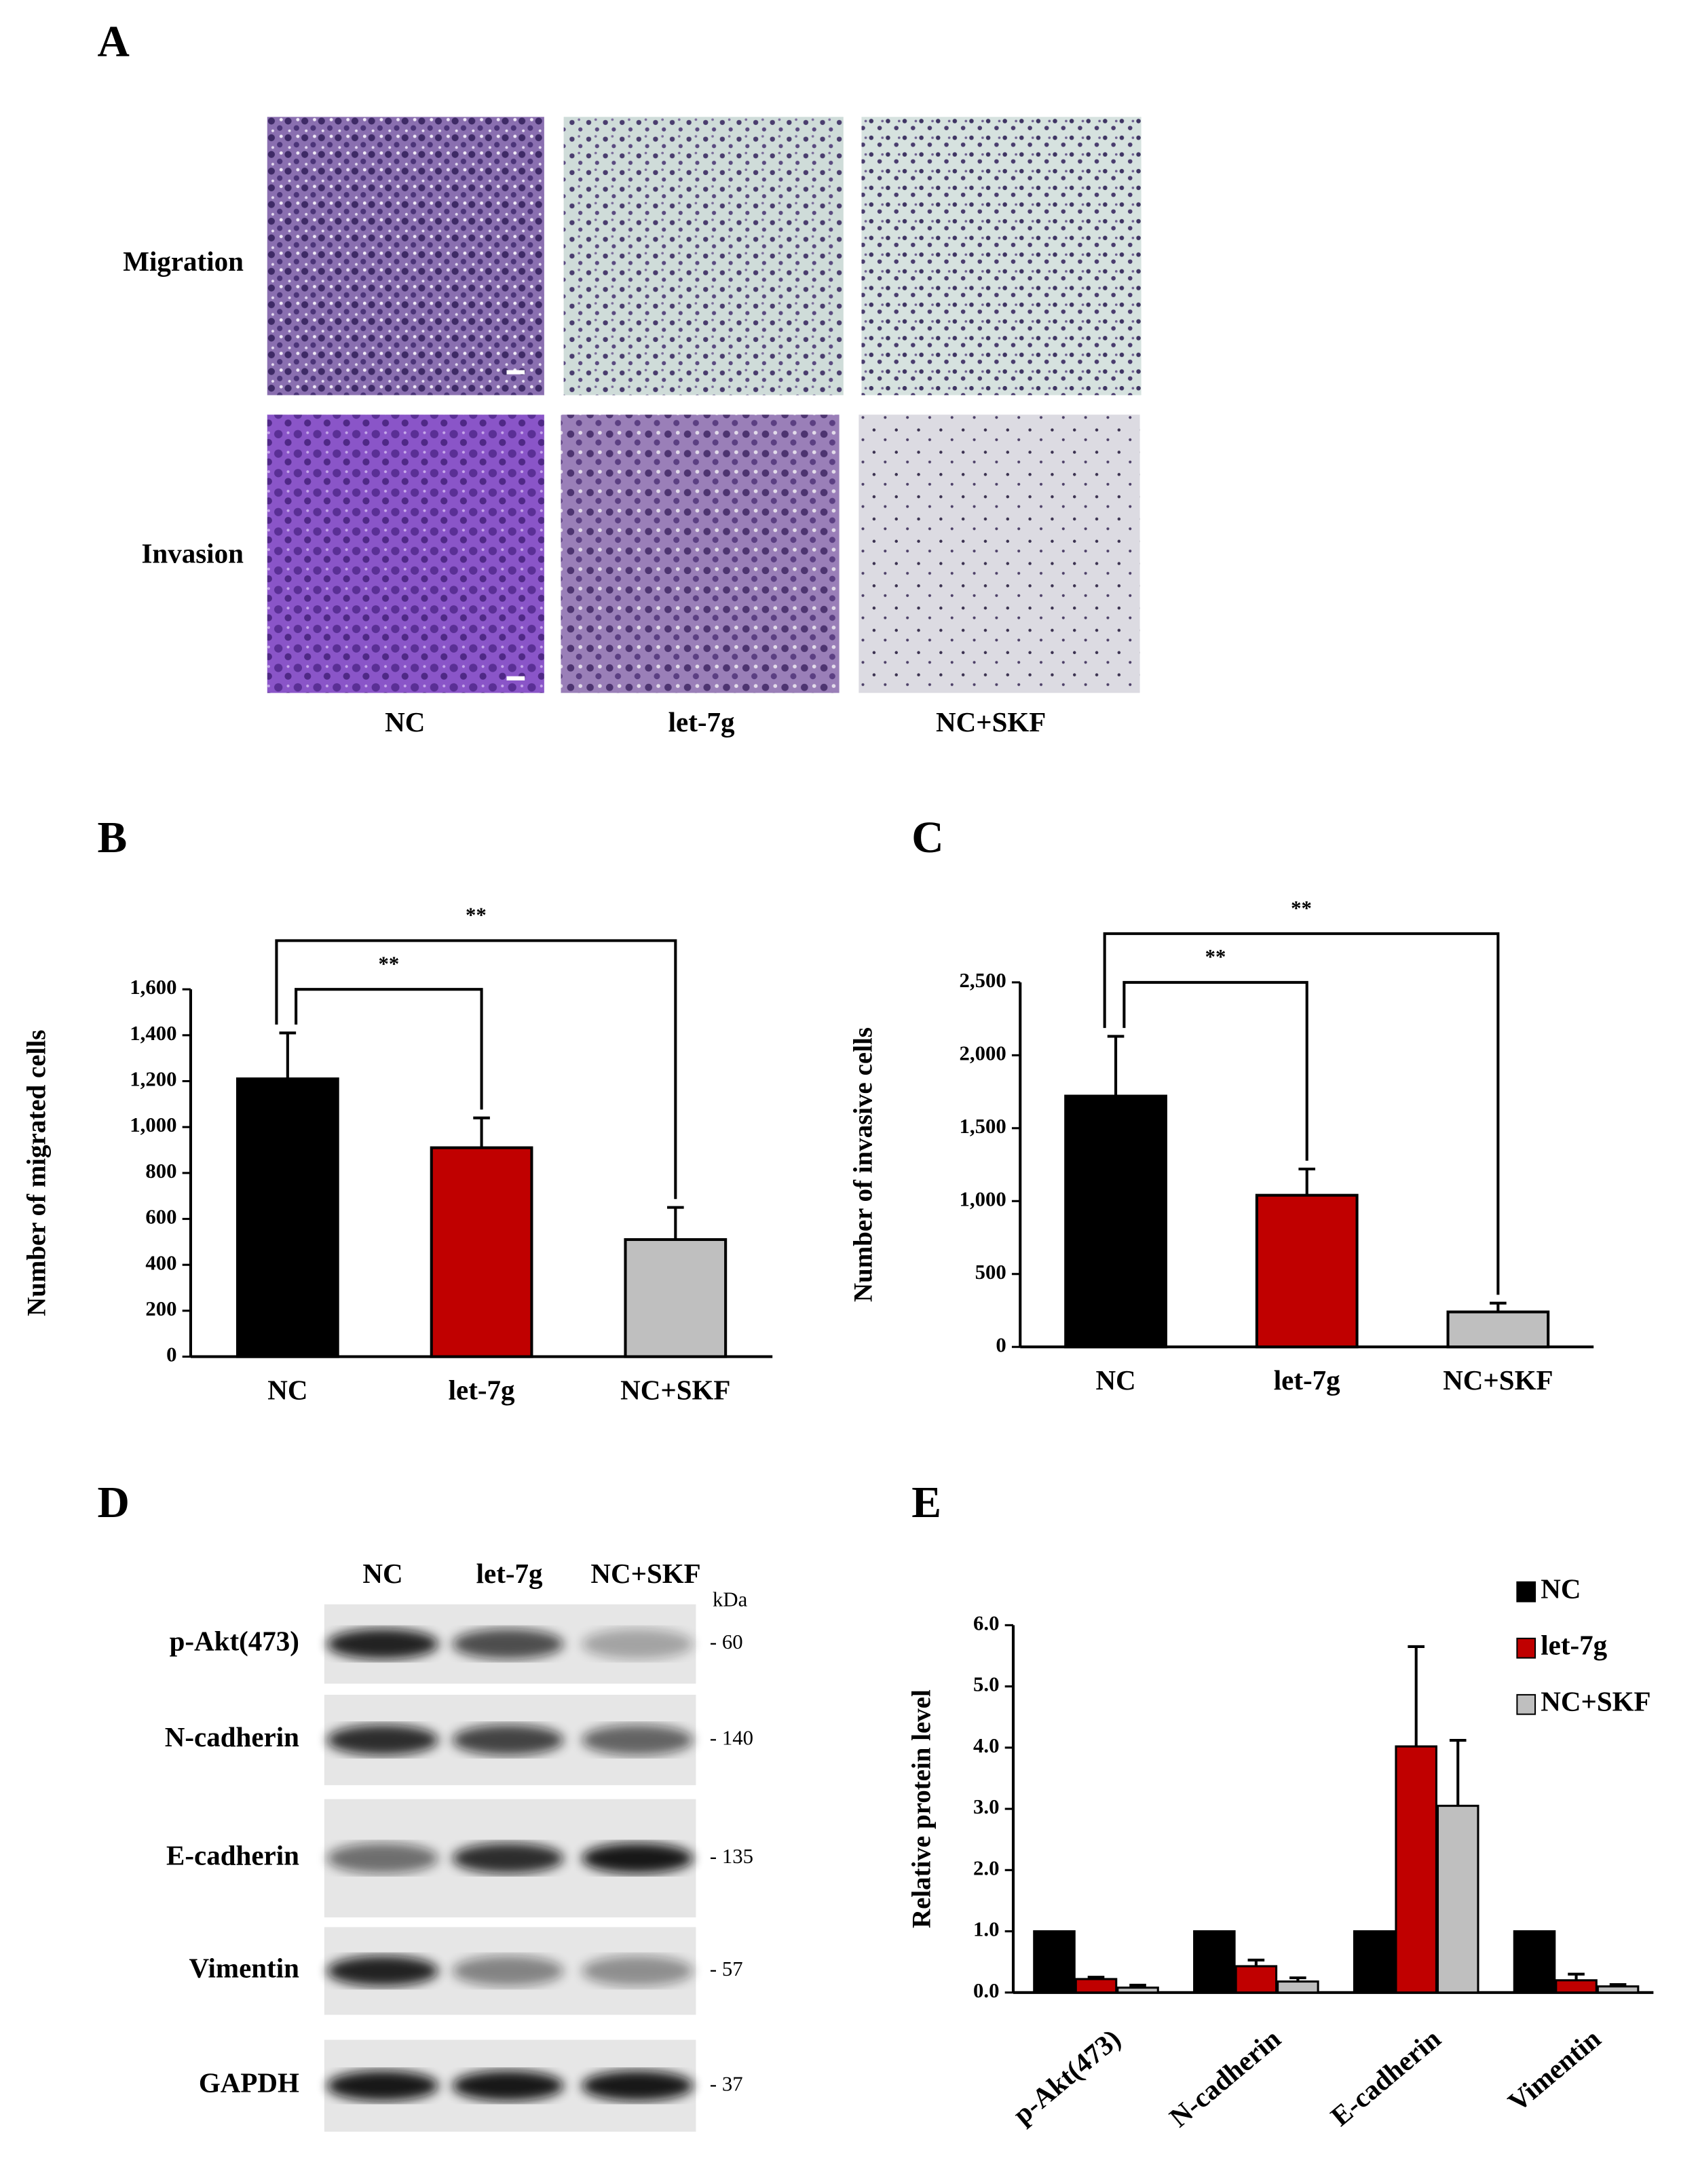 This screenshot has width=1698, height=2184. What do you see at coordinates (926, 1502) in the screenshot?
I see `panel-label: E` at bounding box center [926, 1502].